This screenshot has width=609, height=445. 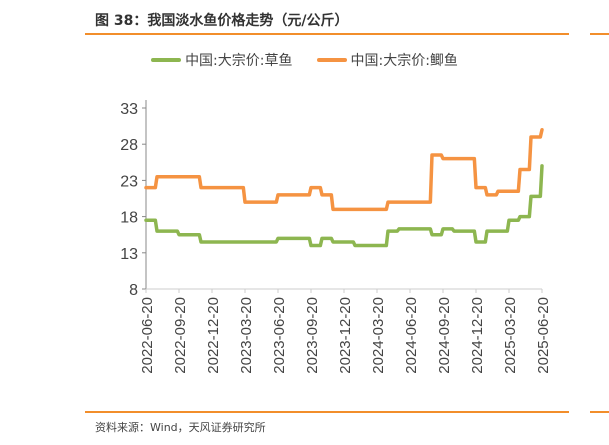 I want to click on y-tick-label: 23, so click(x=129, y=181).